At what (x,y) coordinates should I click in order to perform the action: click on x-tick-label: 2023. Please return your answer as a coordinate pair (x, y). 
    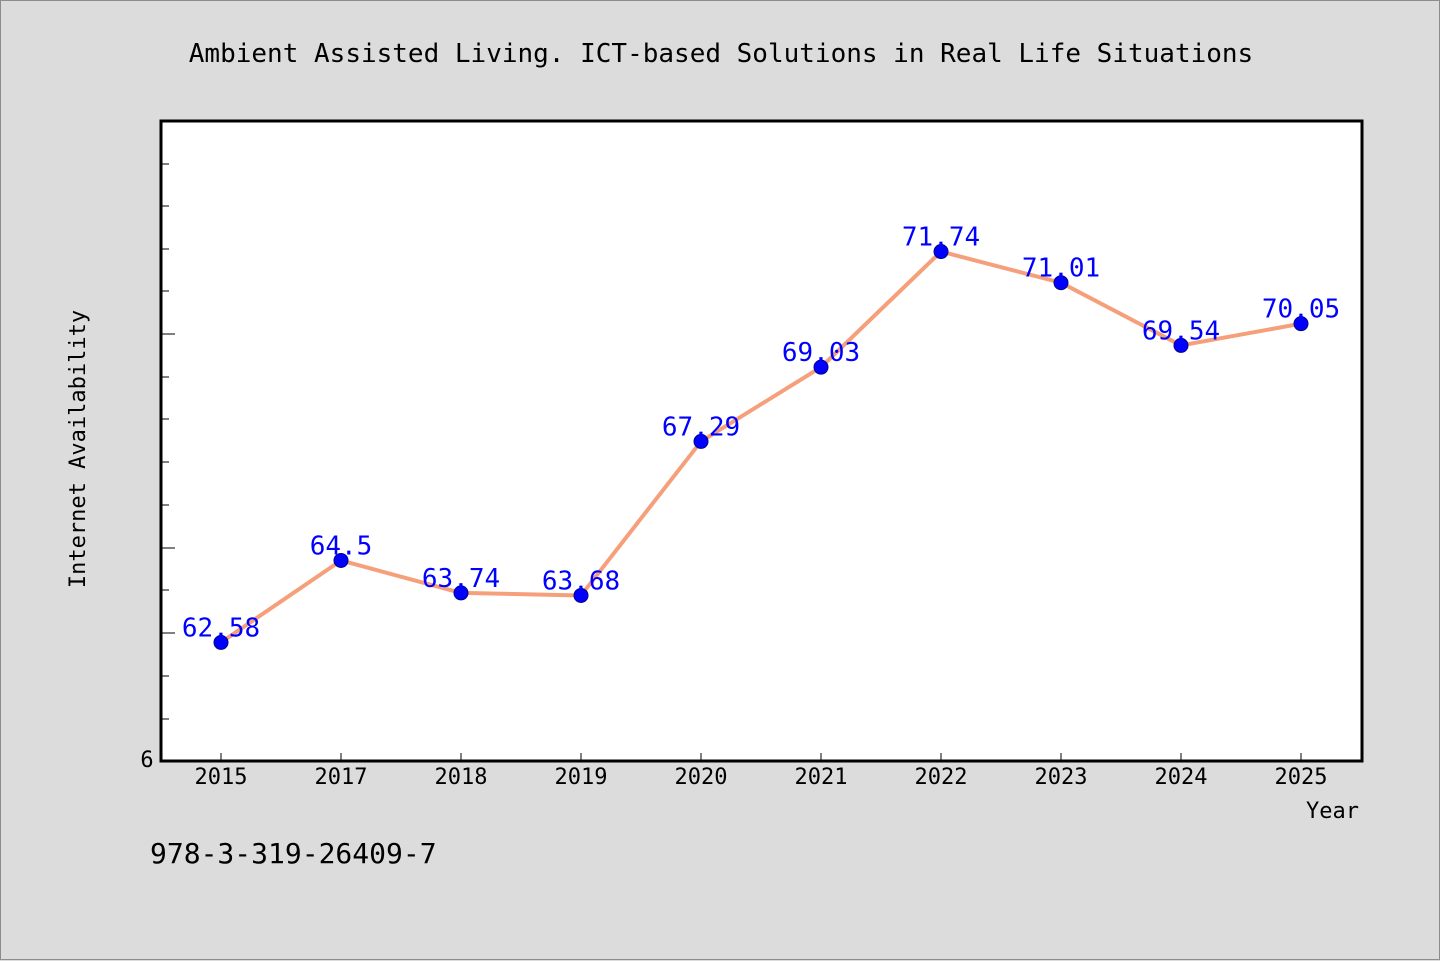
    Looking at the image, I should click on (1061, 777).